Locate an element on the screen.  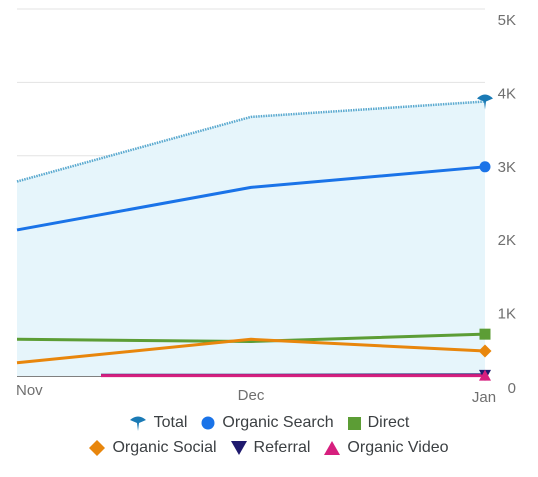
y-tick-label: 5K is located at coordinates (507, 20).